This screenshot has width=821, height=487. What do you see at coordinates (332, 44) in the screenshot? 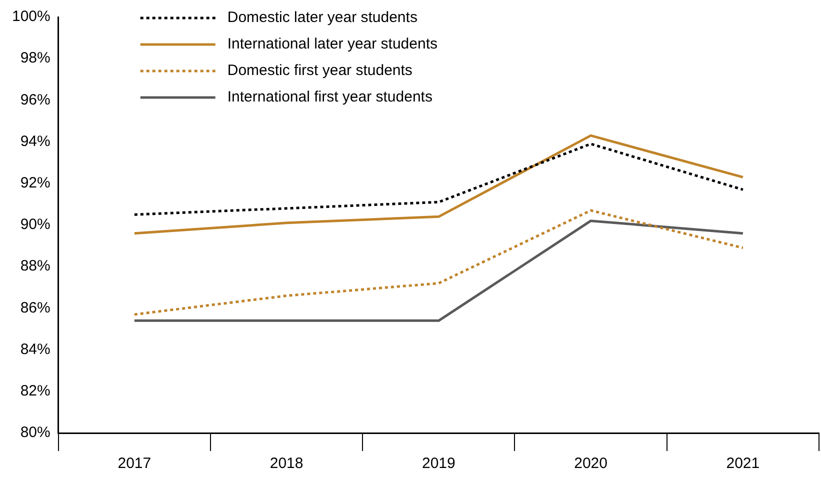
I see `legend-label: International later year students` at bounding box center [332, 44].